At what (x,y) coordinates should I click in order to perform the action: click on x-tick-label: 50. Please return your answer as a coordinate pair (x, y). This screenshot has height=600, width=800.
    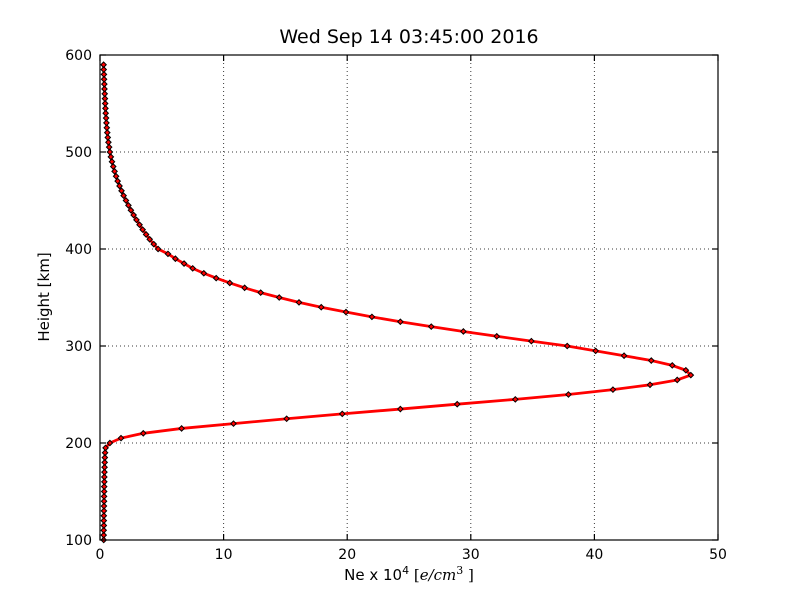
    Looking at the image, I should click on (718, 555).